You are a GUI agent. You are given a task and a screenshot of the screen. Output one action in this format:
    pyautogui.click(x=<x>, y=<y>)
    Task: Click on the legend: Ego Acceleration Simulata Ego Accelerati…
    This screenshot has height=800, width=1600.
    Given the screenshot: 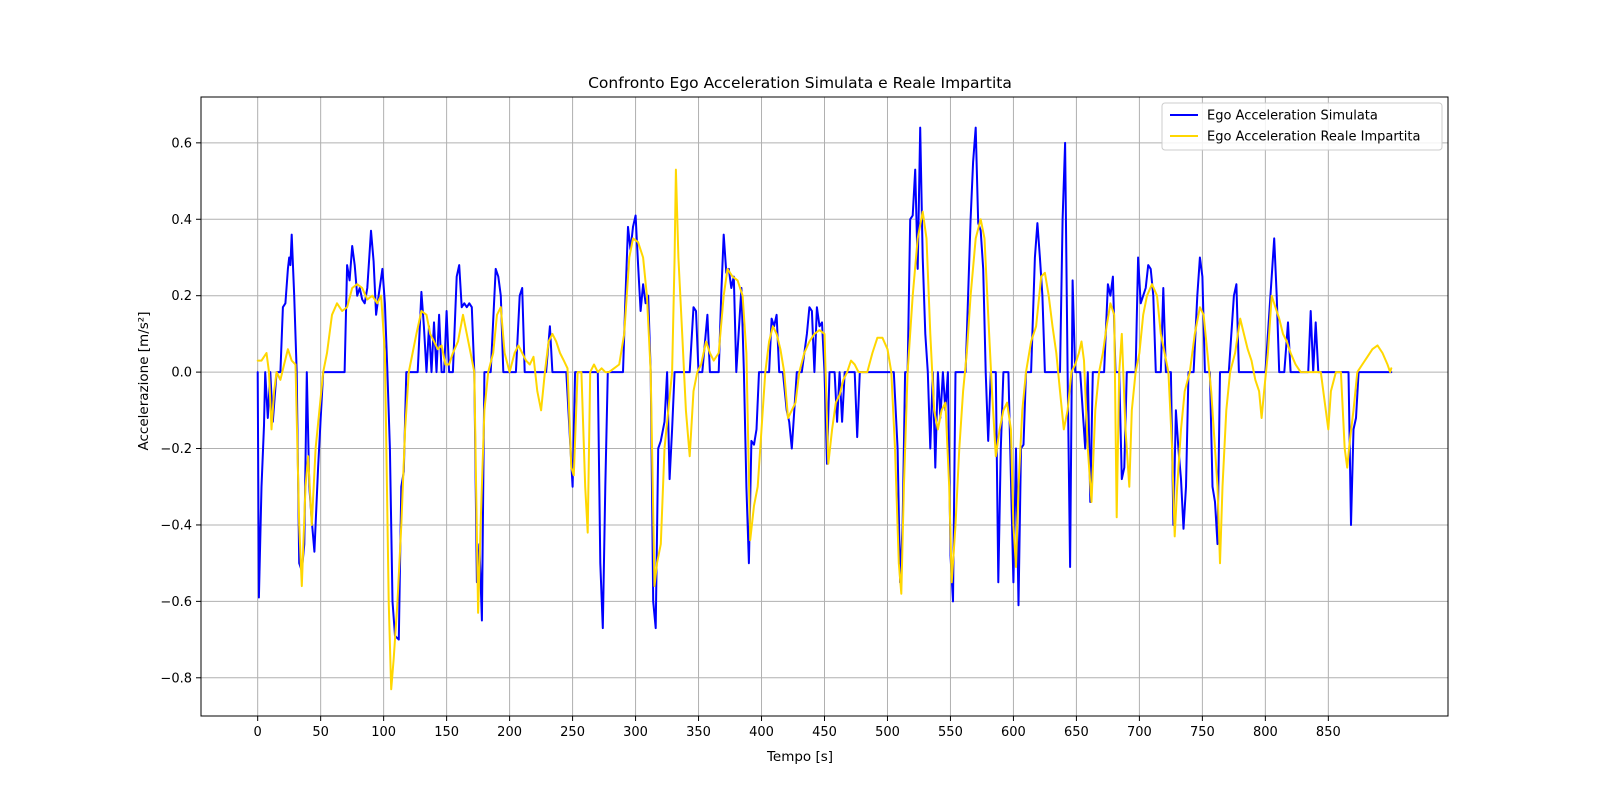 What is the action you would take?
    pyautogui.click(x=1302, y=126)
    